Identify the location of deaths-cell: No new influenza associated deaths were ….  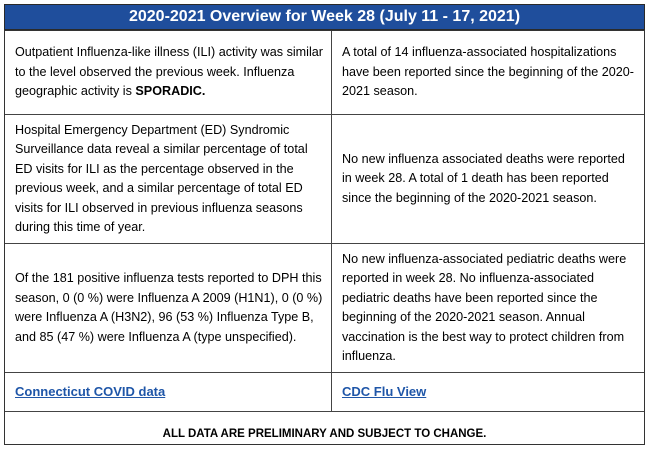
(488, 179).